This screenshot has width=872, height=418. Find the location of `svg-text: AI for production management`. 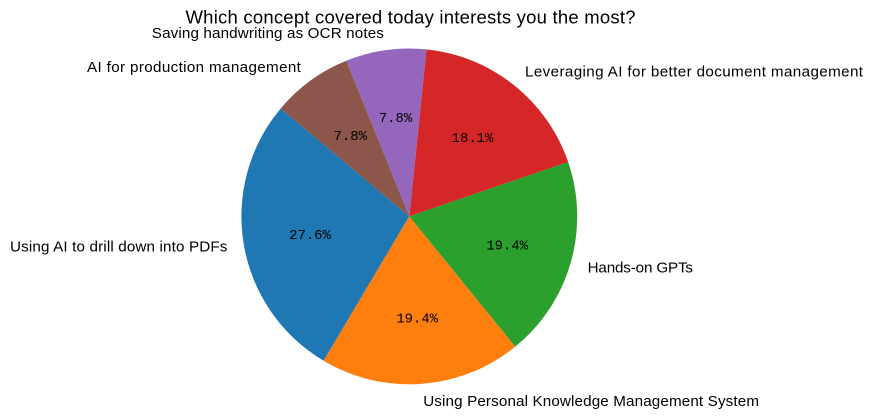

svg-text: AI for production management is located at coordinates (194, 67).